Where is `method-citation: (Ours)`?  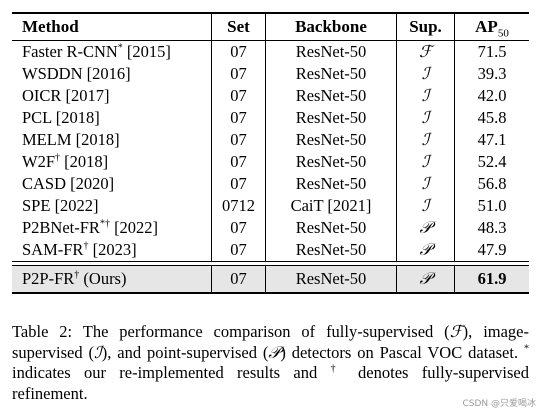
method-citation: (Ours) is located at coordinates (103, 278).